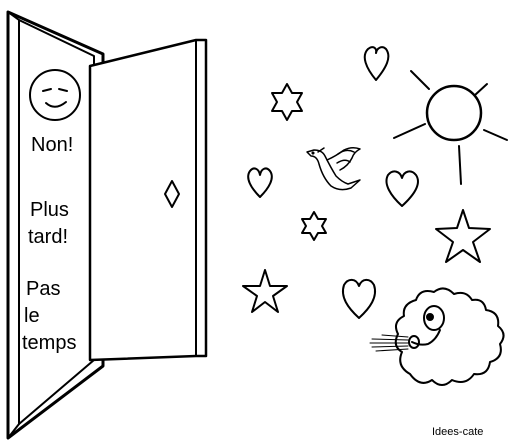 Image resolution: width=531 pixels, height=448 pixels. Describe the element at coordinates (172, 194) in the screenshot. I see `door-knob-icon` at that location.